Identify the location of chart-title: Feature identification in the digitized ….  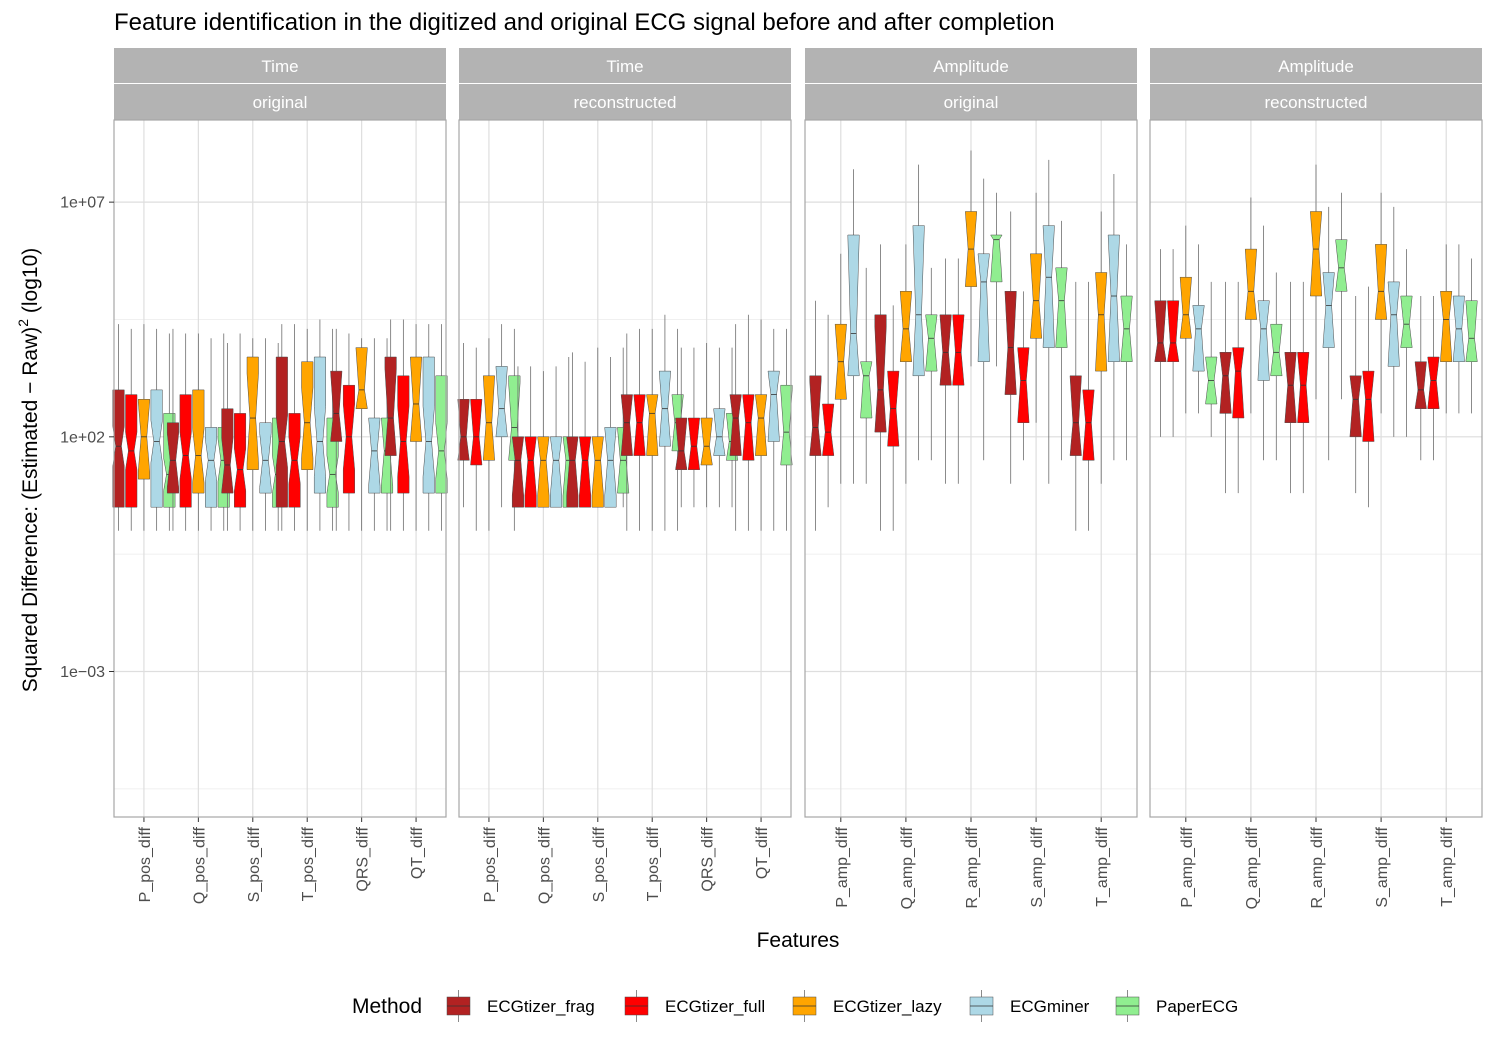
(584, 22).